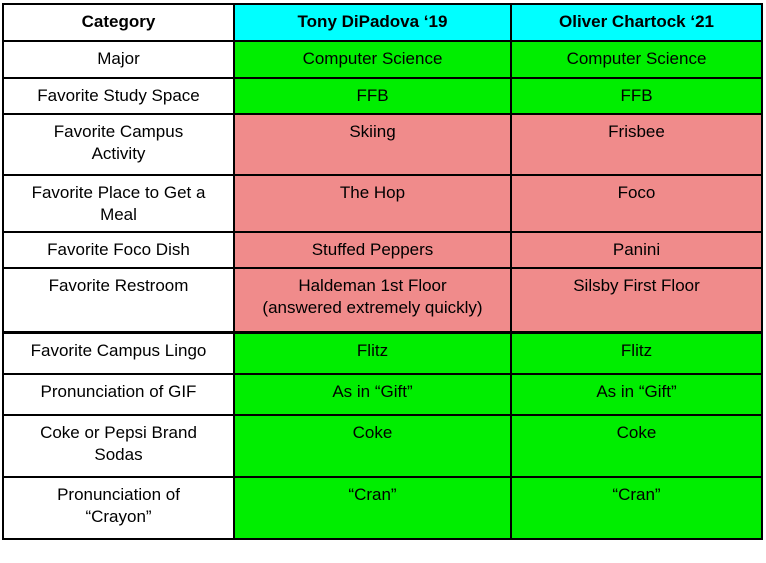 This screenshot has width=766, height=563. Describe the element at coordinates (636, 394) in the screenshot. I see `oliver-value-cell: As in “Gift”` at that location.